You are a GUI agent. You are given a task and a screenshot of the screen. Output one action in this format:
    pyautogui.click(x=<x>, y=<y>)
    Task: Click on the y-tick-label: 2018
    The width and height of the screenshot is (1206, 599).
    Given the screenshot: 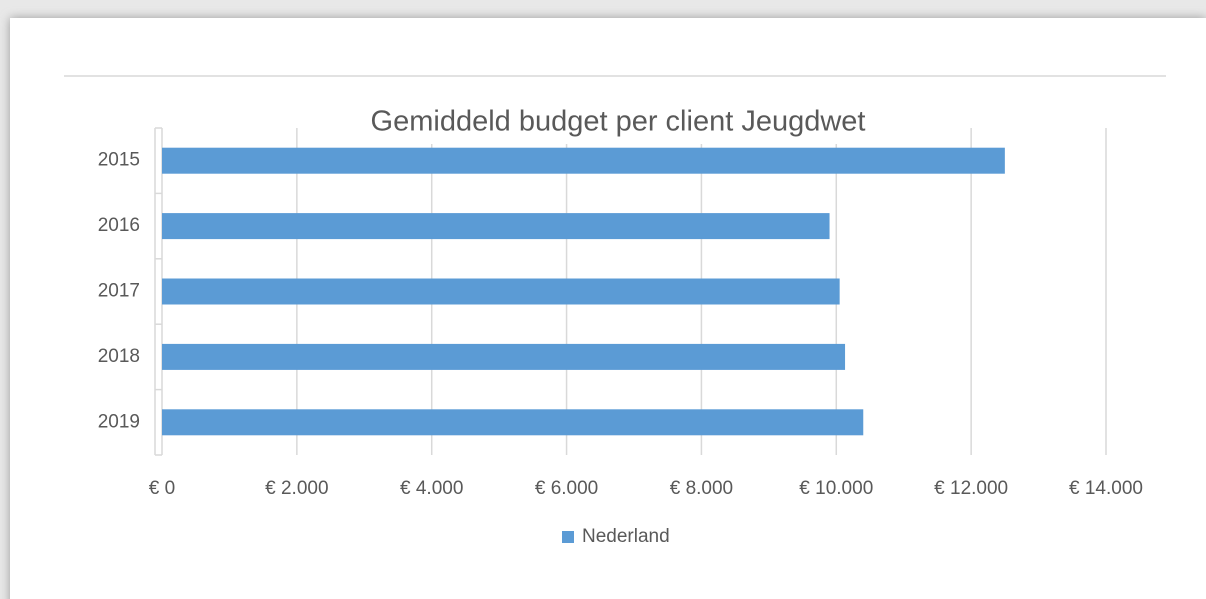 What is the action you would take?
    pyautogui.click(x=119, y=356)
    